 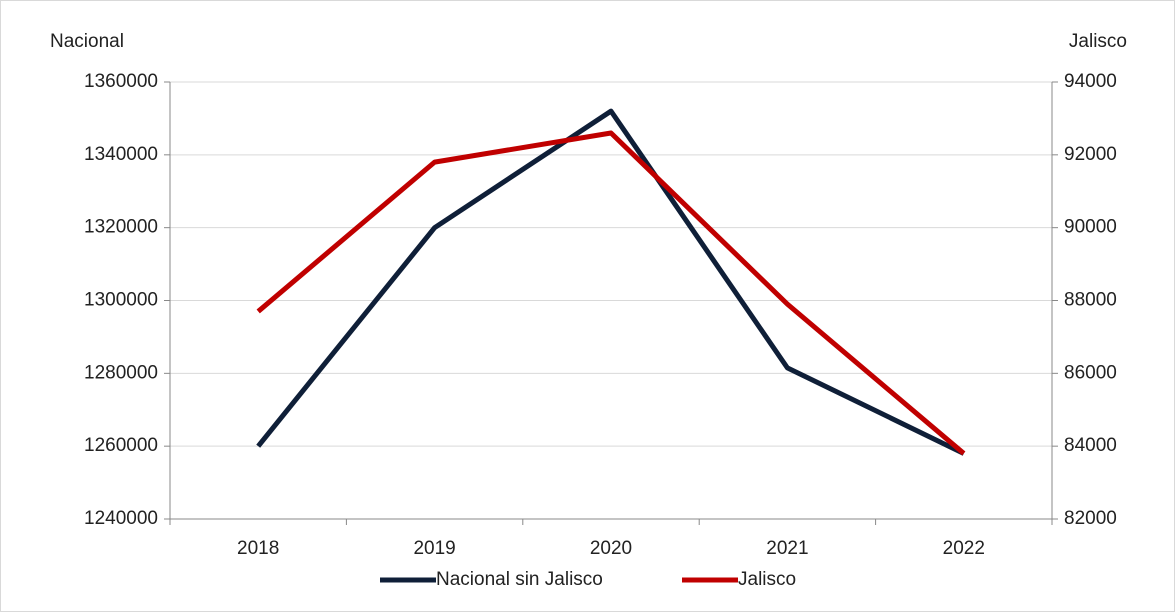 What do you see at coordinates (611, 548) in the screenshot?
I see `x-tick-label: 2020` at bounding box center [611, 548].